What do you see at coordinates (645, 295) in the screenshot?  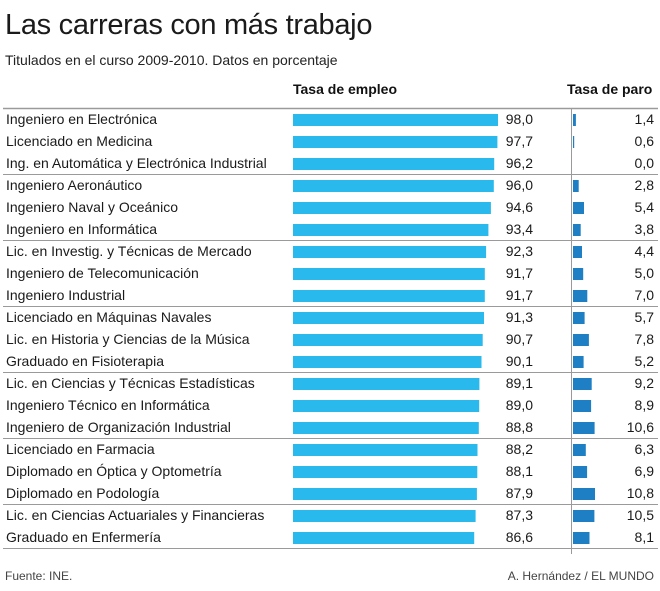 I see `unemployment-value-label: 7,0` at bounding box center [645, 295].